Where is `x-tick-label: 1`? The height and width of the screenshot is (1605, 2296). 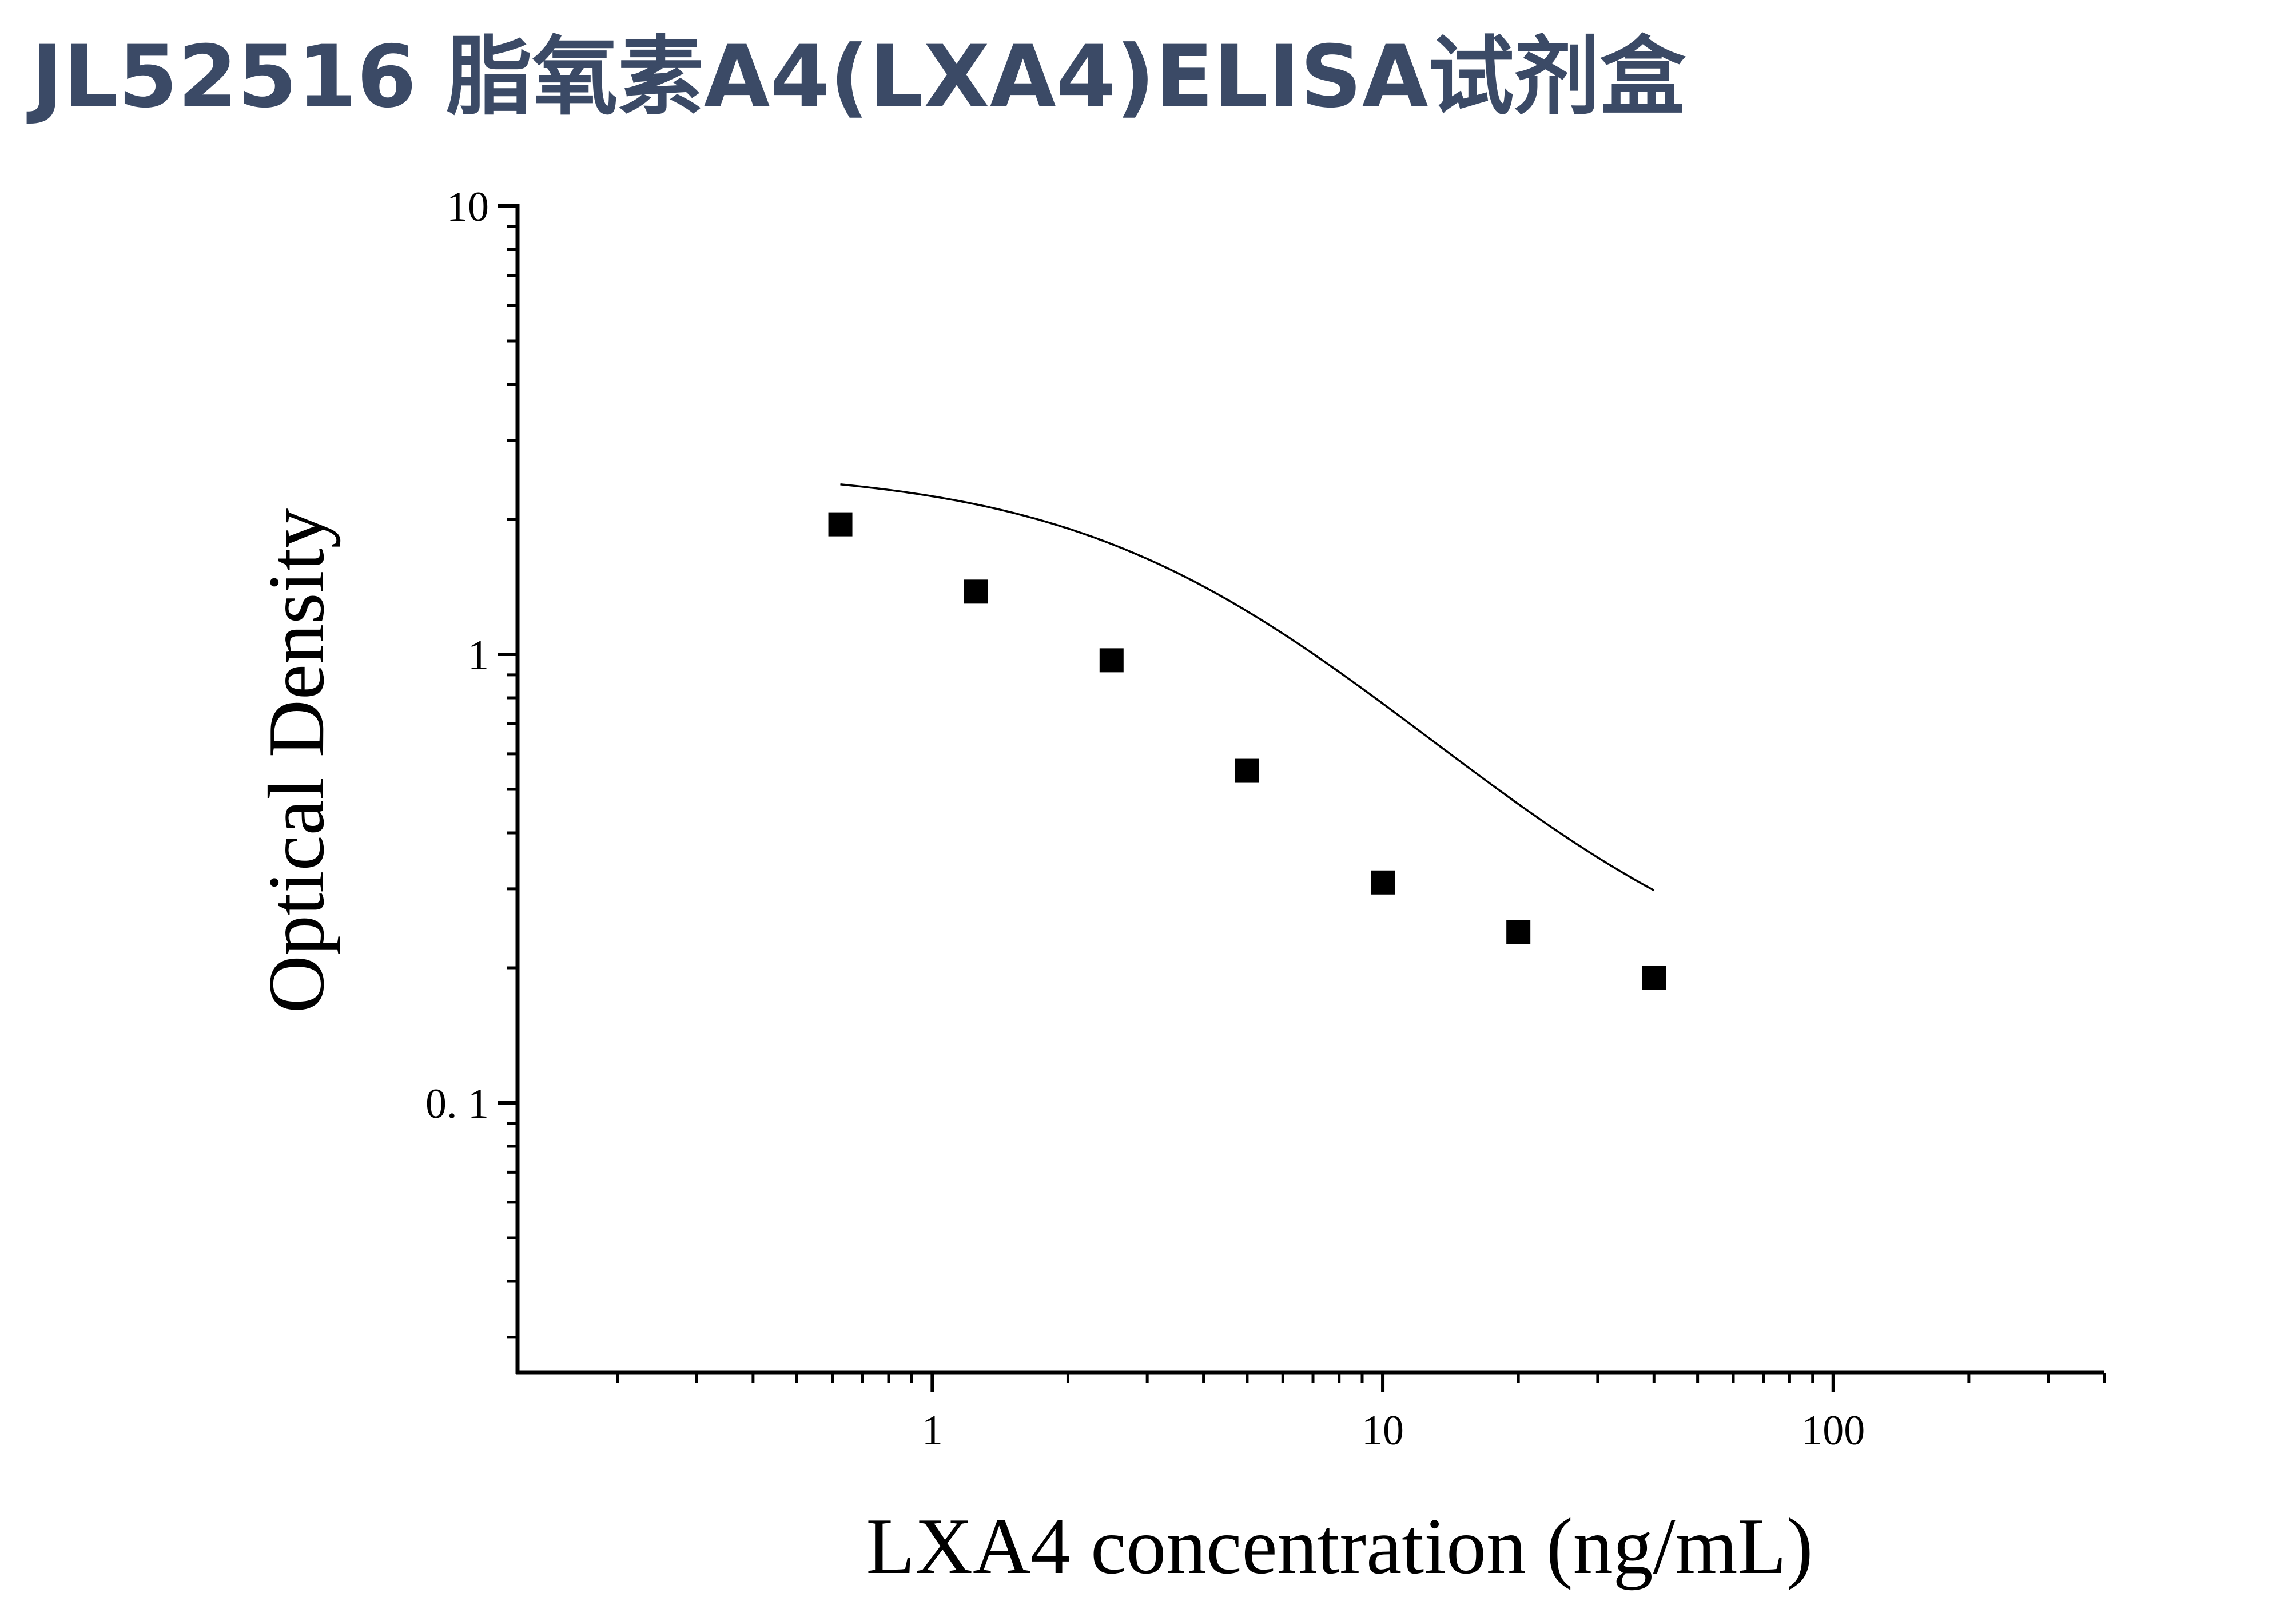 x-tick-label: 1 is located at coordinates (933, 1430).